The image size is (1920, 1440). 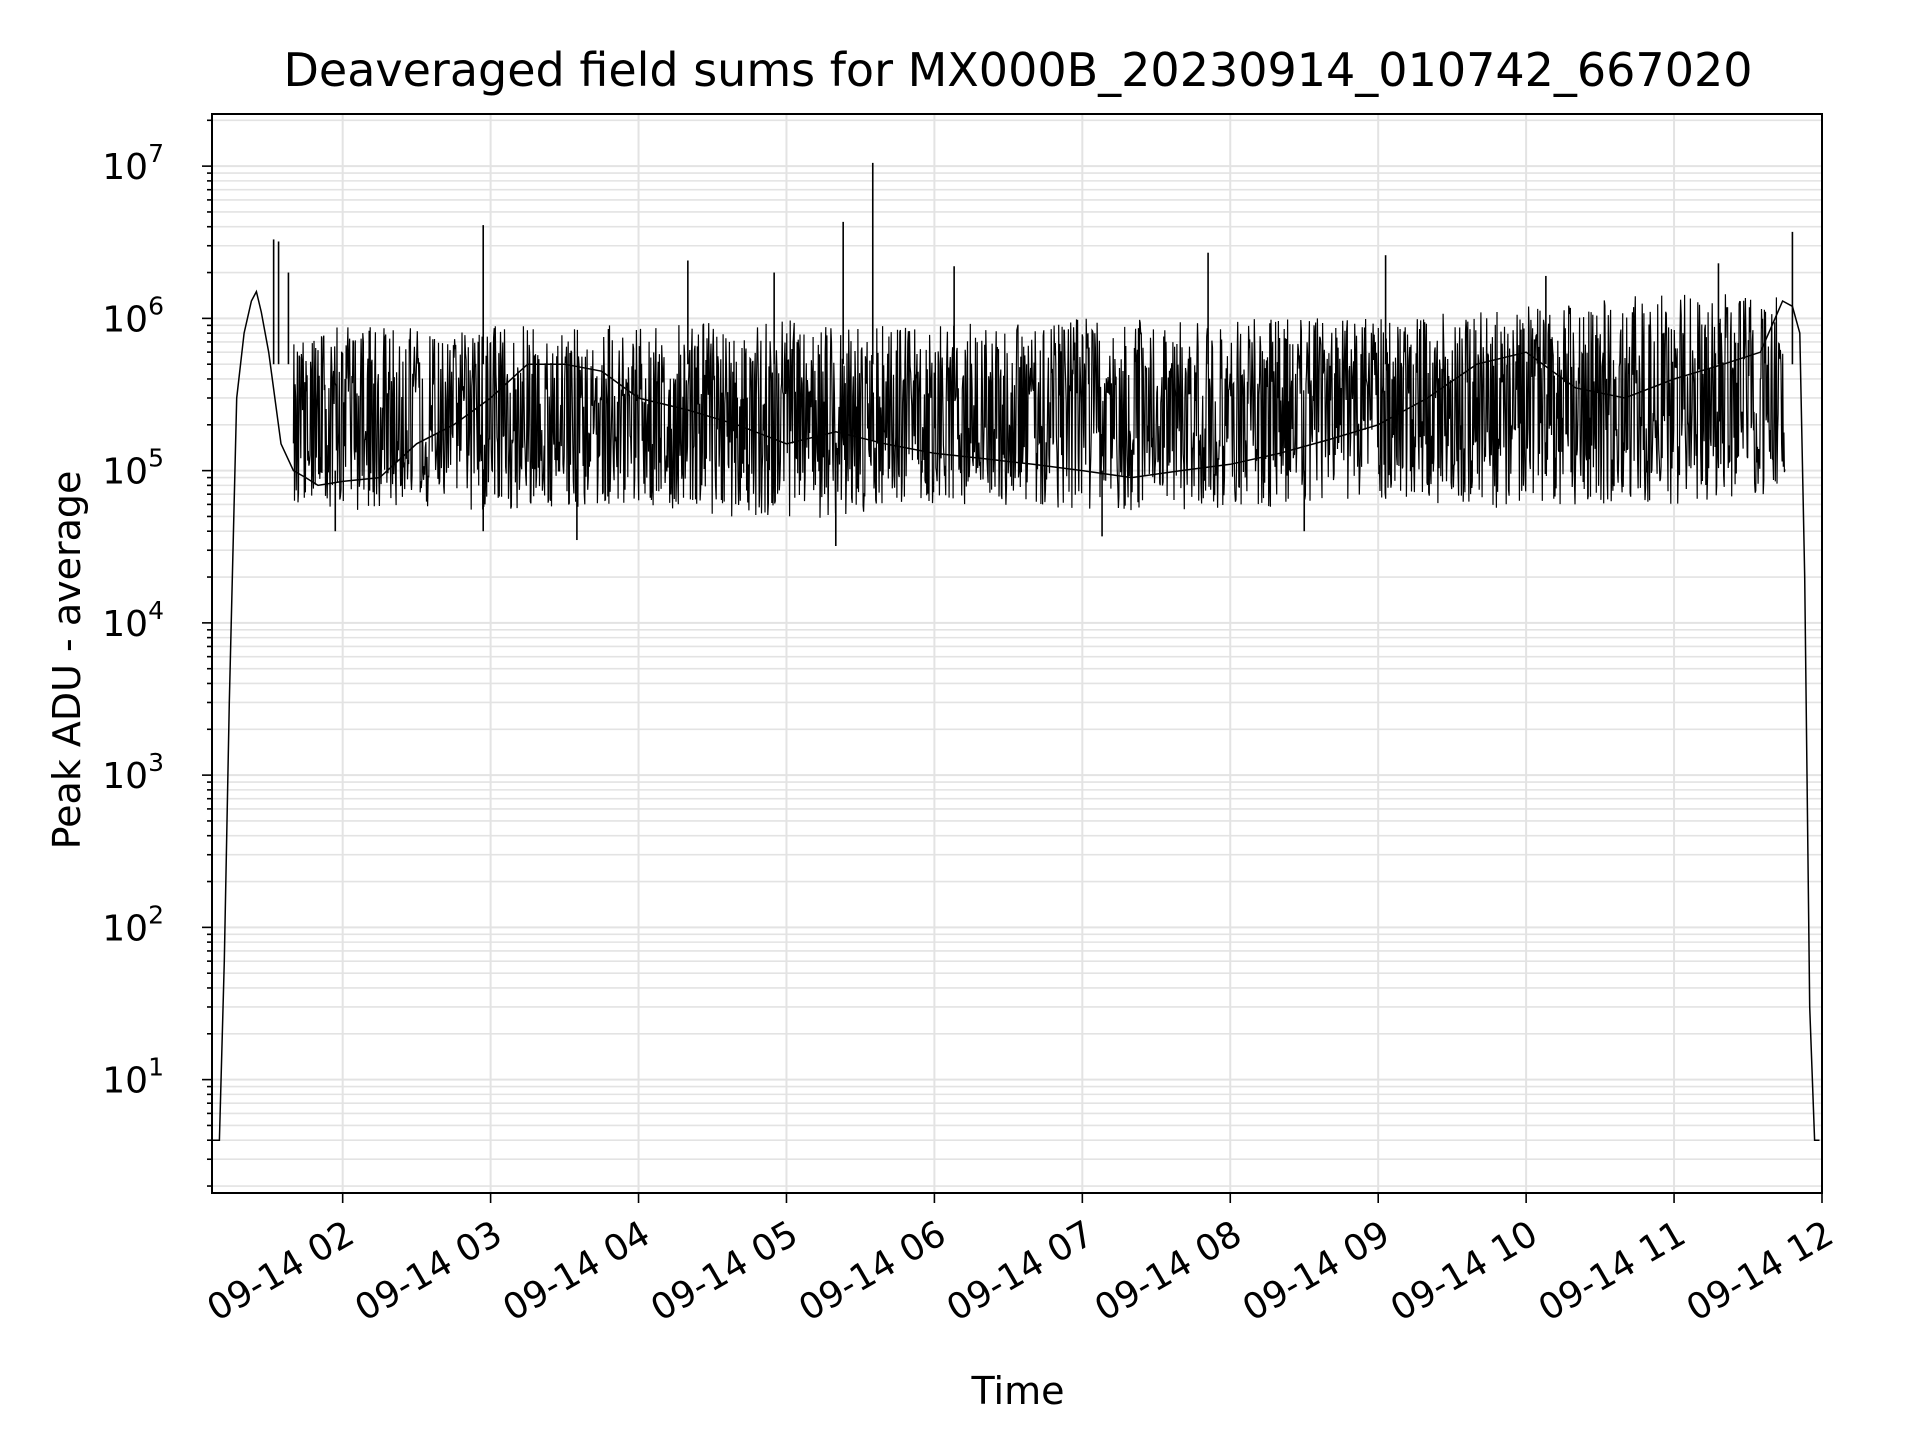 I want to click on y-tick-label: 10⁵, so click(x=133, y=468).